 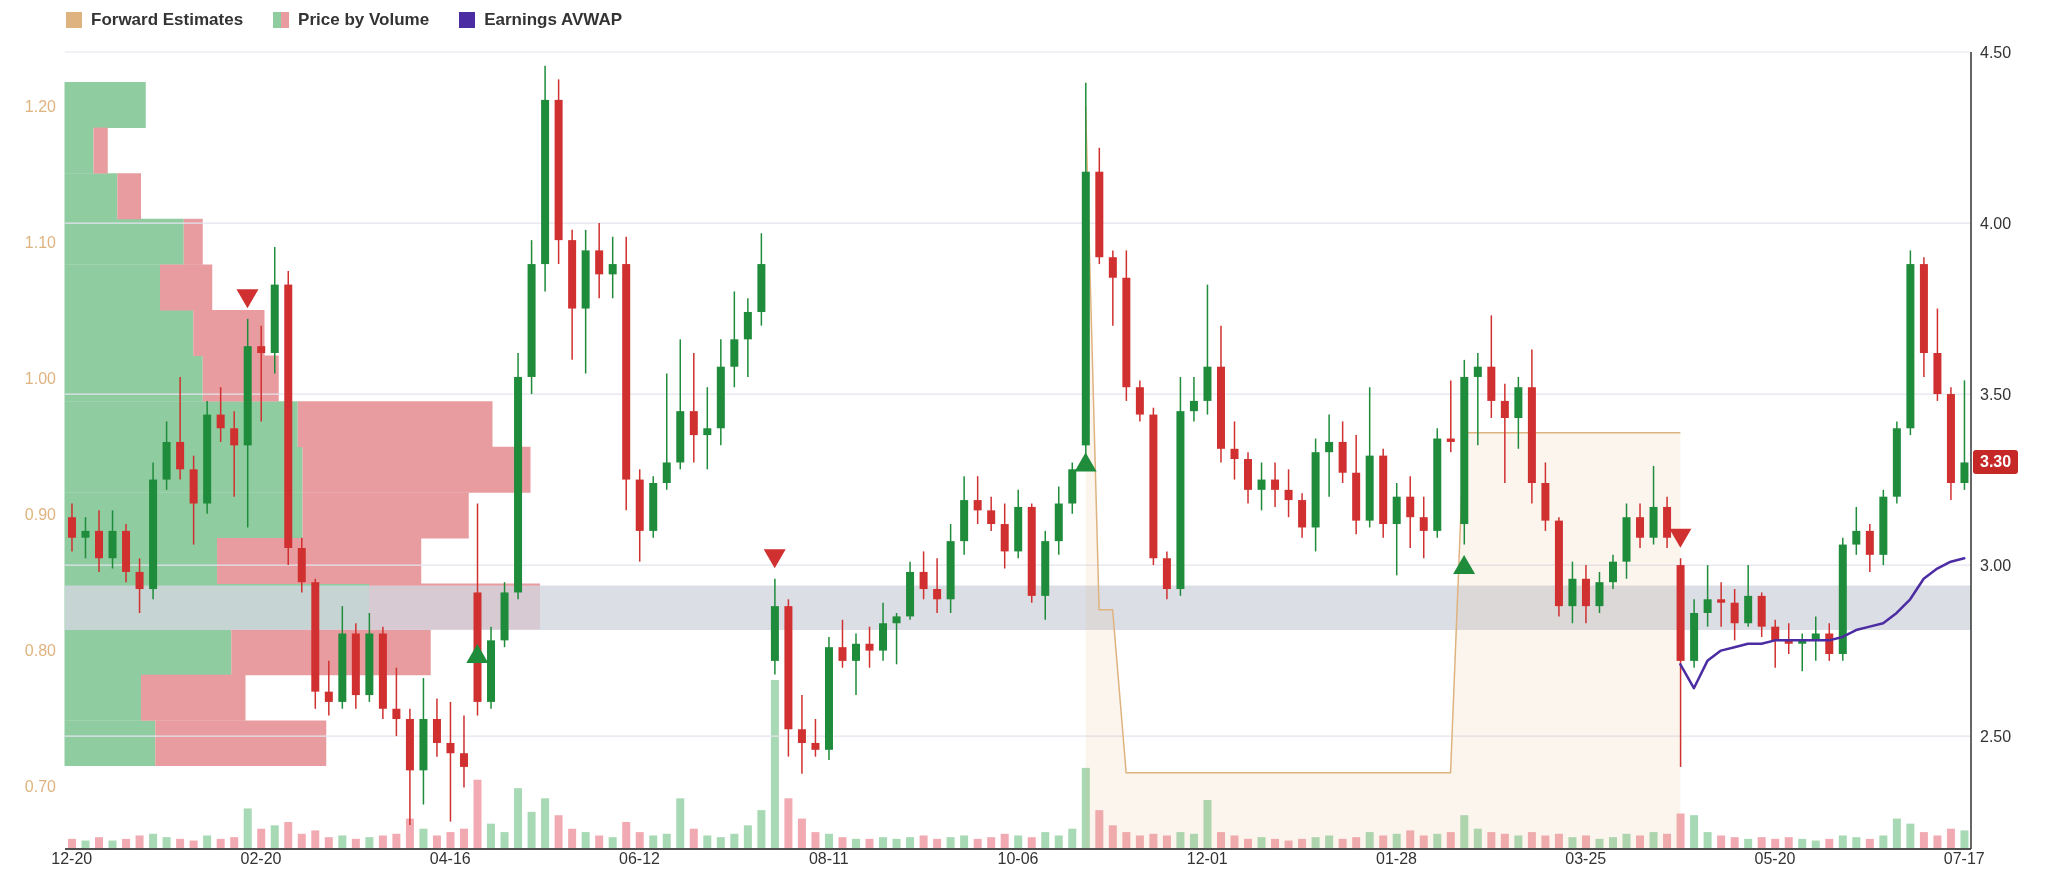 What do you see at coordinates (40, 787) in the screenshot?
I see `y2-tick-label: 0.70` at bounding box center [40, 787].